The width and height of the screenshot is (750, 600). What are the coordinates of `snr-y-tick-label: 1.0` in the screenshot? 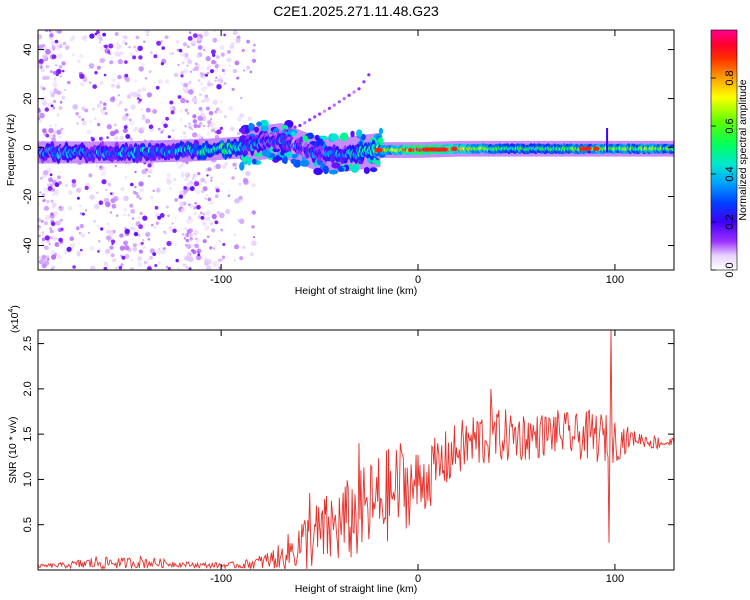 It's located at (28, 479).